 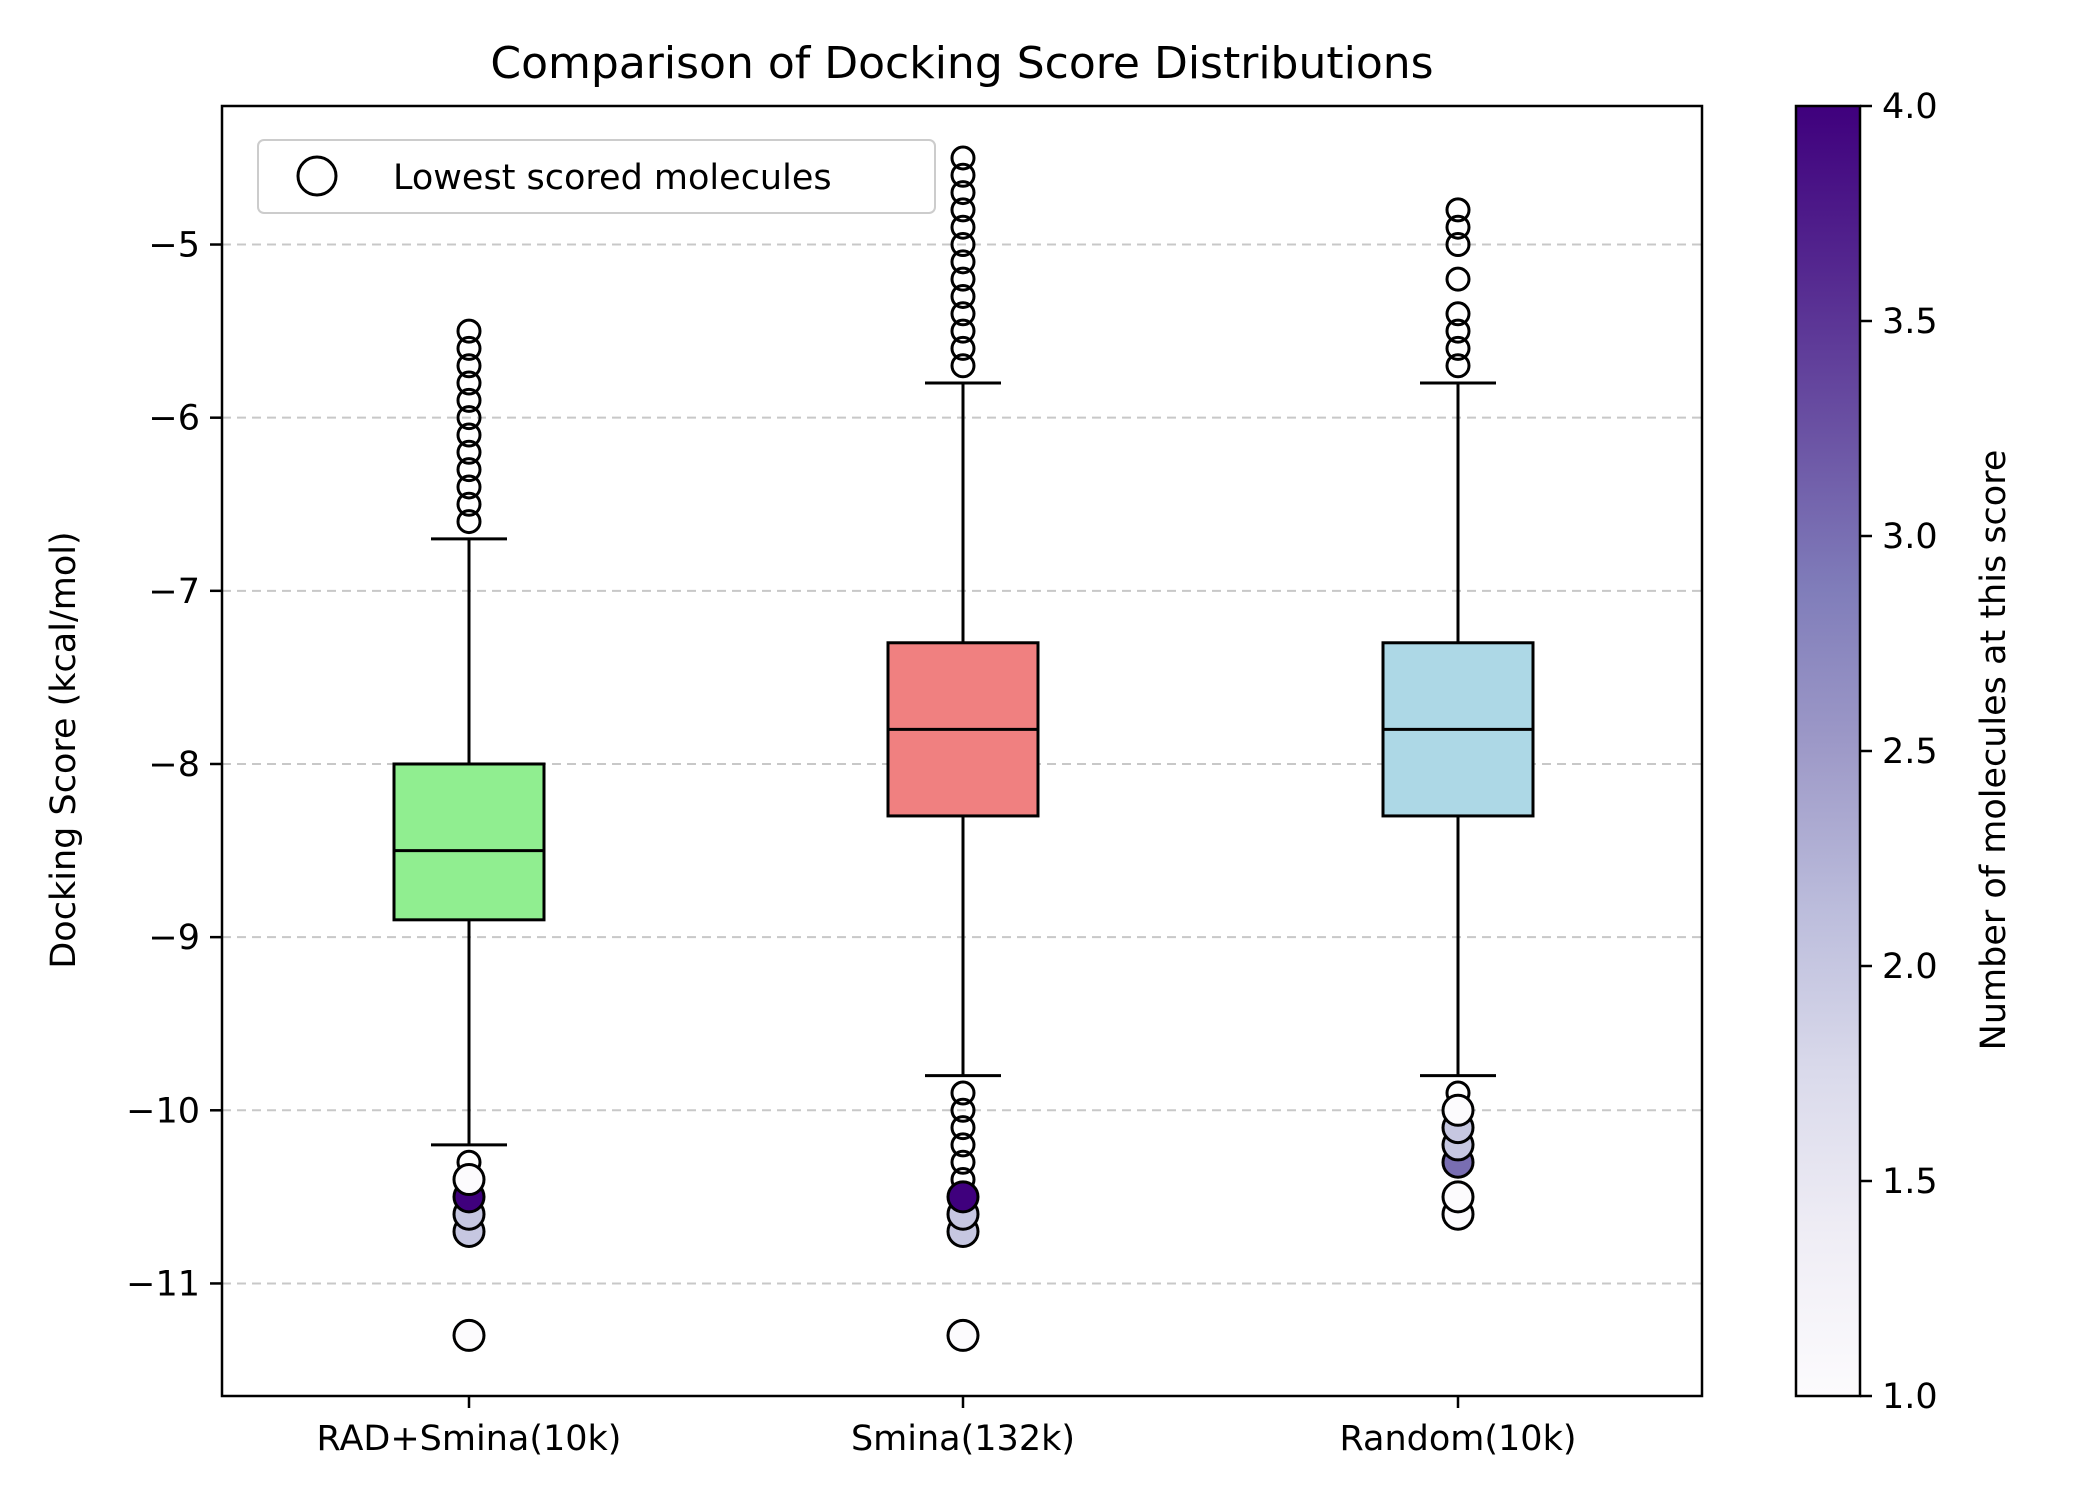 I want to click on y-tick-label: −10, so click(x=163, y=1111).